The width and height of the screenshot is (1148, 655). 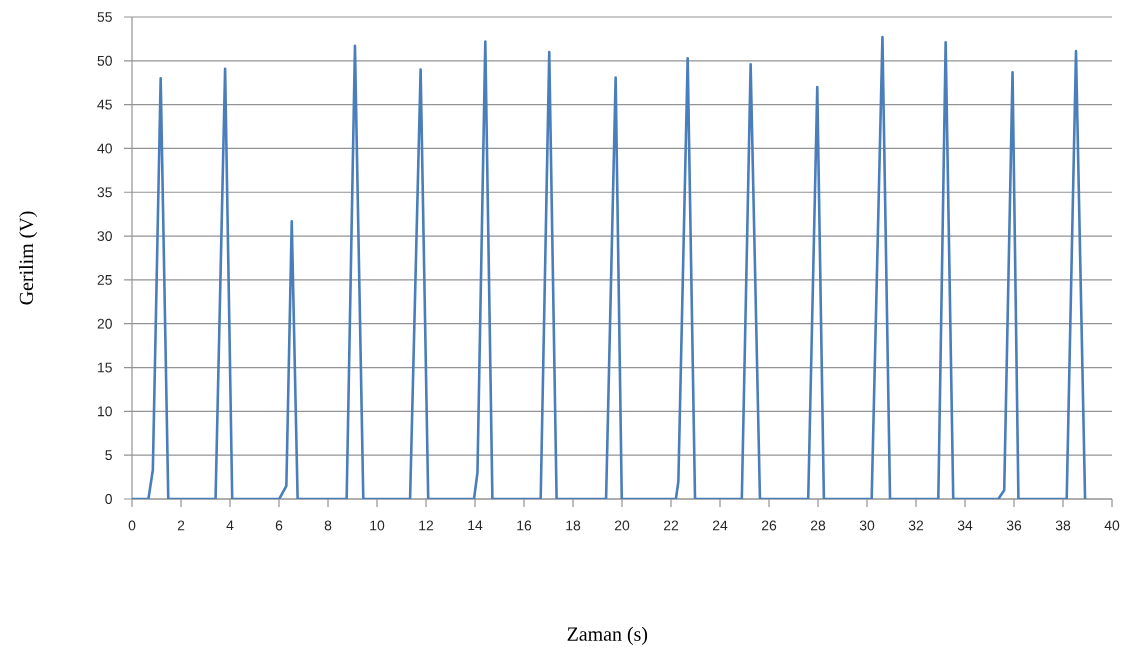 I want to click on x-tick-label: 30, so click(x=867, y=525).